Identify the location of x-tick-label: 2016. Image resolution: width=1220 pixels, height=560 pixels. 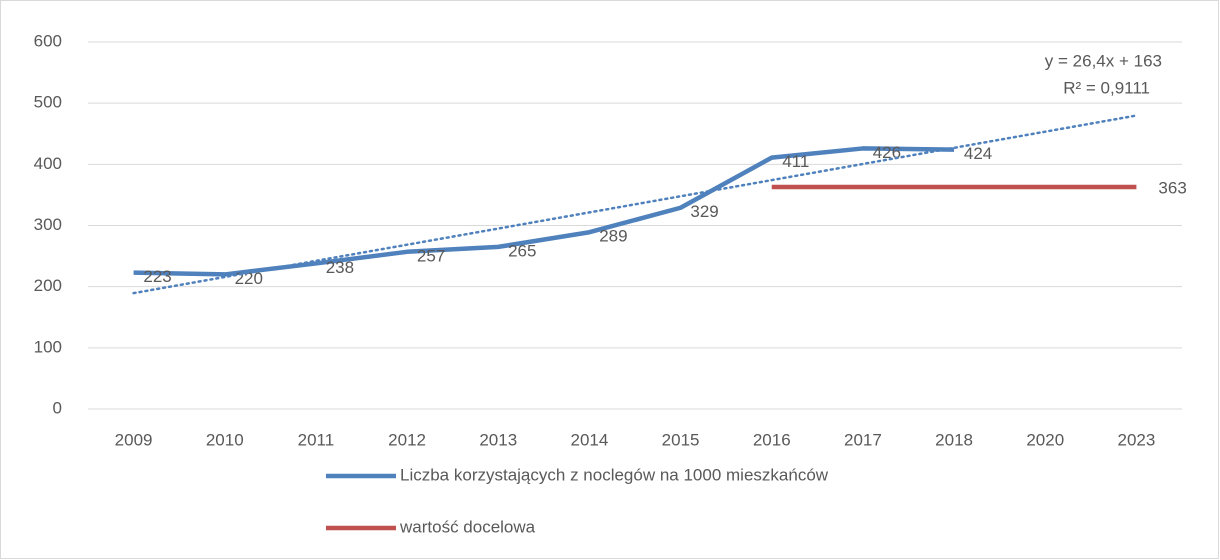
(772, 439).